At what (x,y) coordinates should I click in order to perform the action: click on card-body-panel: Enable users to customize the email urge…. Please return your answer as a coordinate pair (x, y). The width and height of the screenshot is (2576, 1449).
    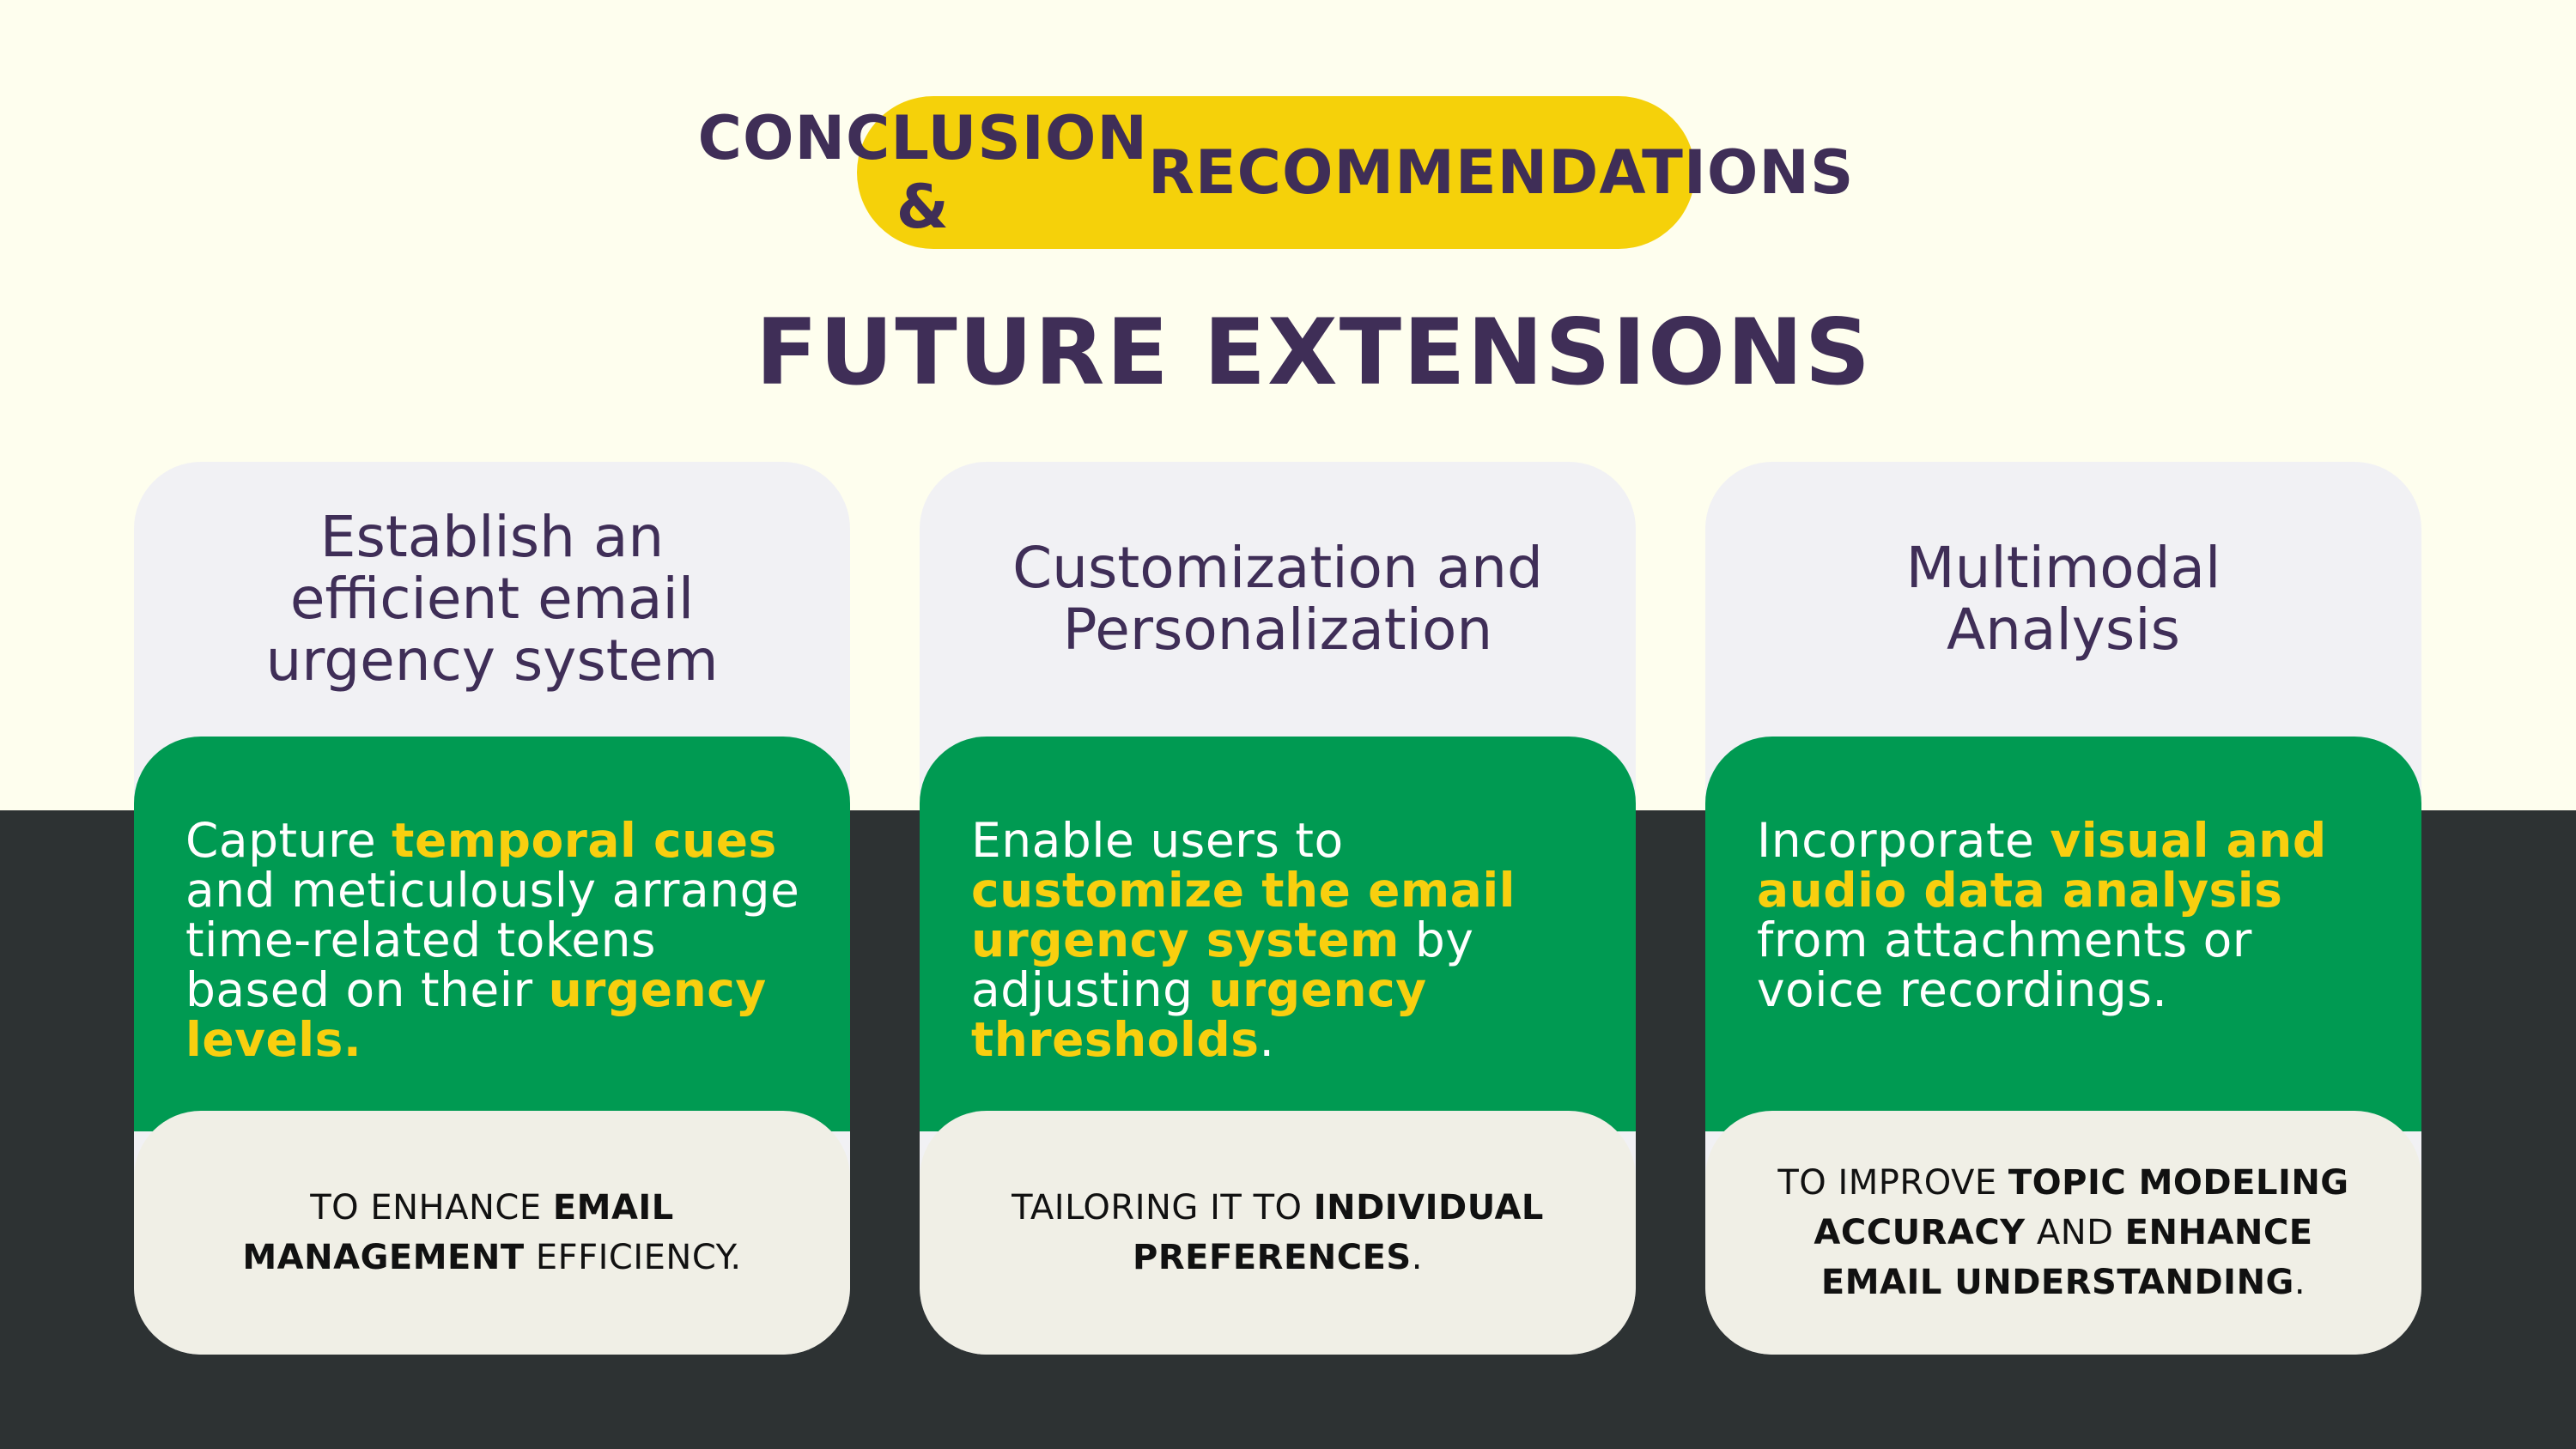
    Looking at the image, I should click on (1278, 934).